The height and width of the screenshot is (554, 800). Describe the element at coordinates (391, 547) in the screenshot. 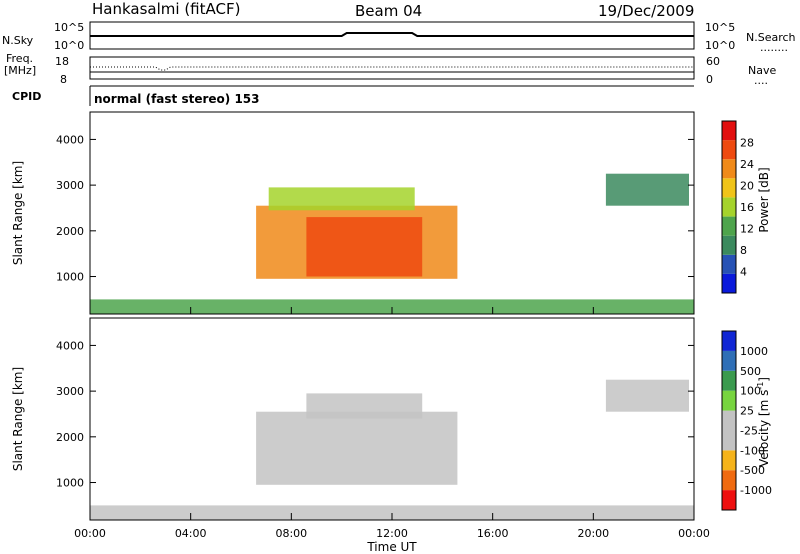

I see `xaxis-label: Time UT` at that location.